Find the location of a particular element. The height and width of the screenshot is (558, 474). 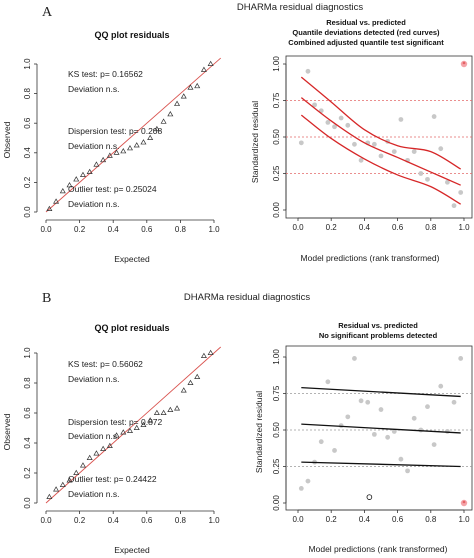

rvp-marks-b: * is located at coordinates (379, 431).